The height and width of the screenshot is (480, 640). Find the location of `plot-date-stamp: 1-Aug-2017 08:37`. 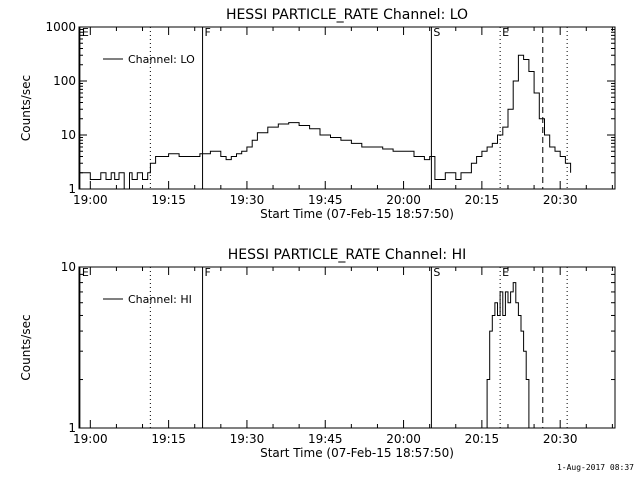

plot-date-stamp: 1-Aug-2017 08:37 is located at coordinates (595, 467).